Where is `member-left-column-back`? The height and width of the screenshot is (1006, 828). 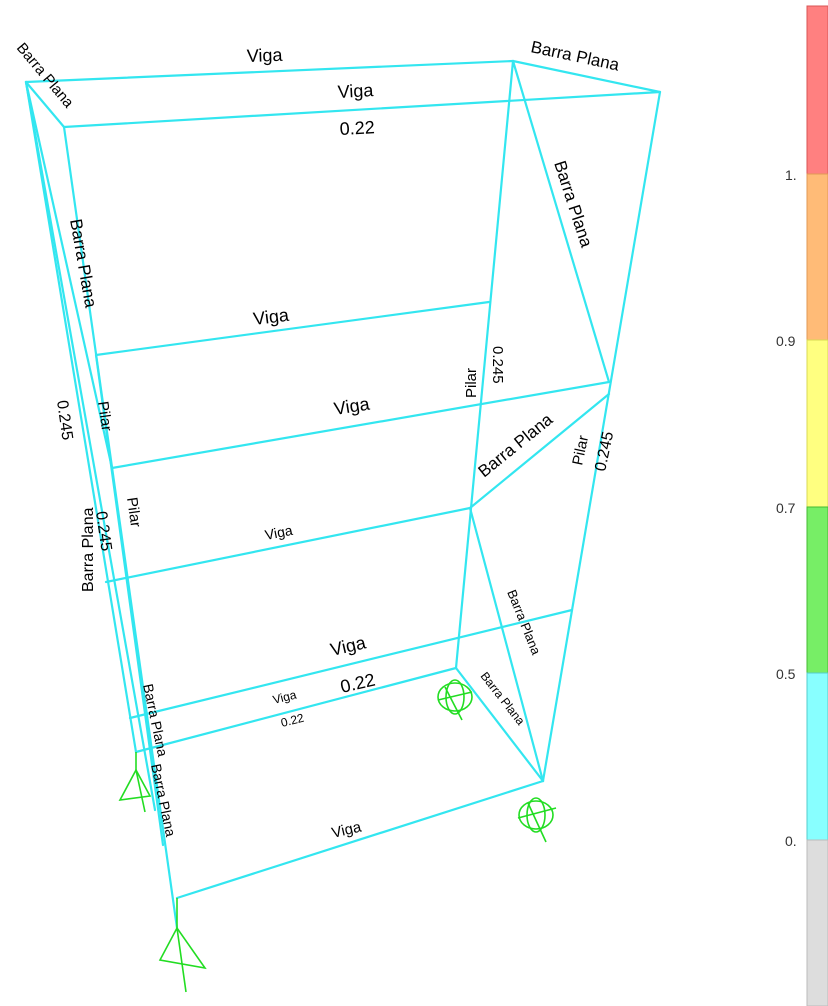
member-left-column-back is located at coordinates (81, 417).